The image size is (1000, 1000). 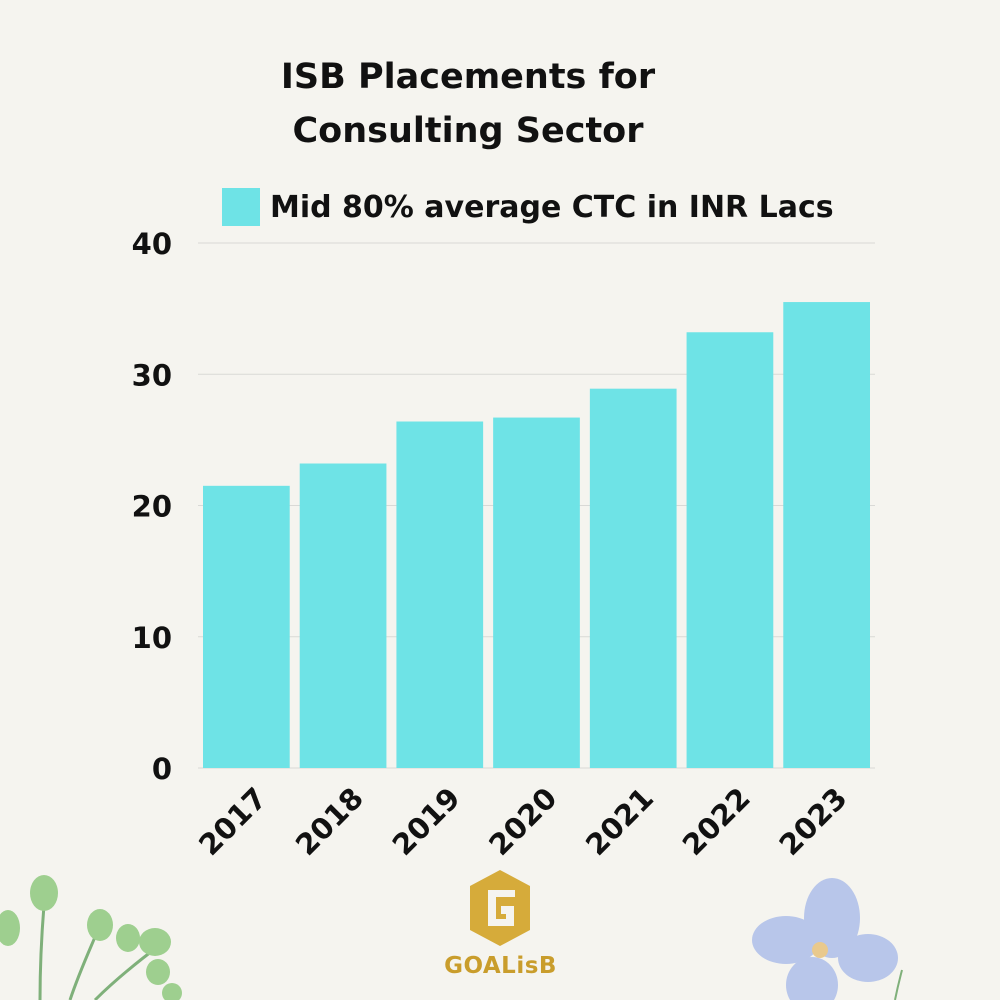 What do you see at coordinates (91, 937) in the screenshot?
I see `leaf-decoration-icon` at bounding box center [91, 937].